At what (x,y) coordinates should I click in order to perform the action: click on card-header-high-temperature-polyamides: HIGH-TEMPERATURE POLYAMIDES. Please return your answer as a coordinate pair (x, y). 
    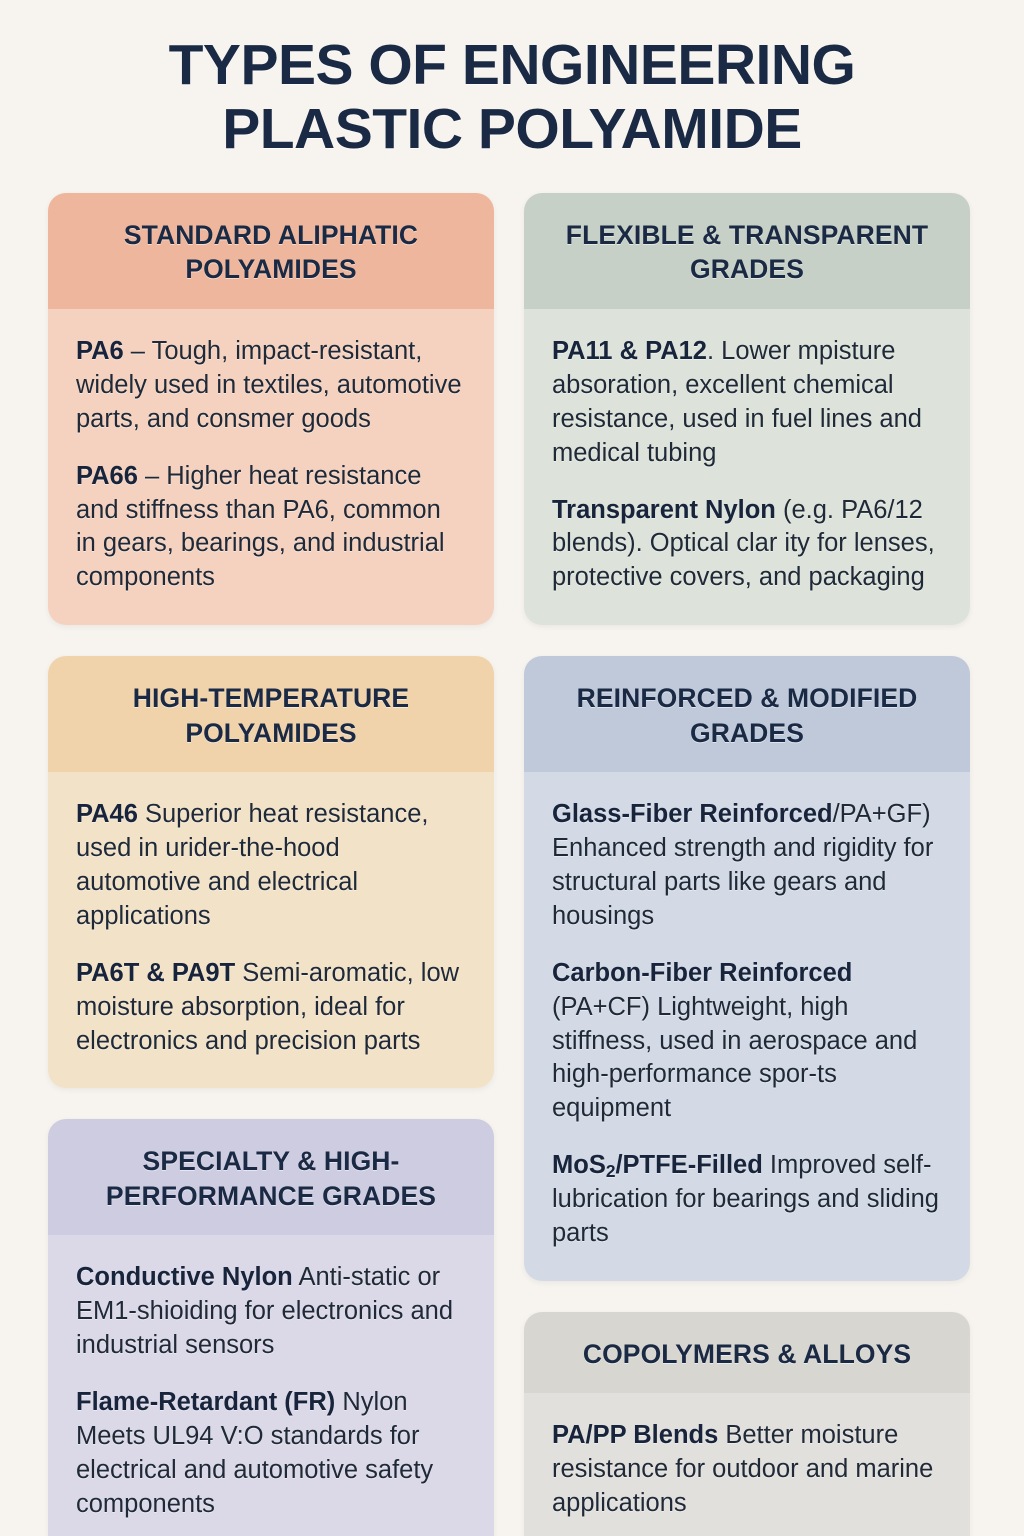
    Looking at the image, I should click on (271, 714).